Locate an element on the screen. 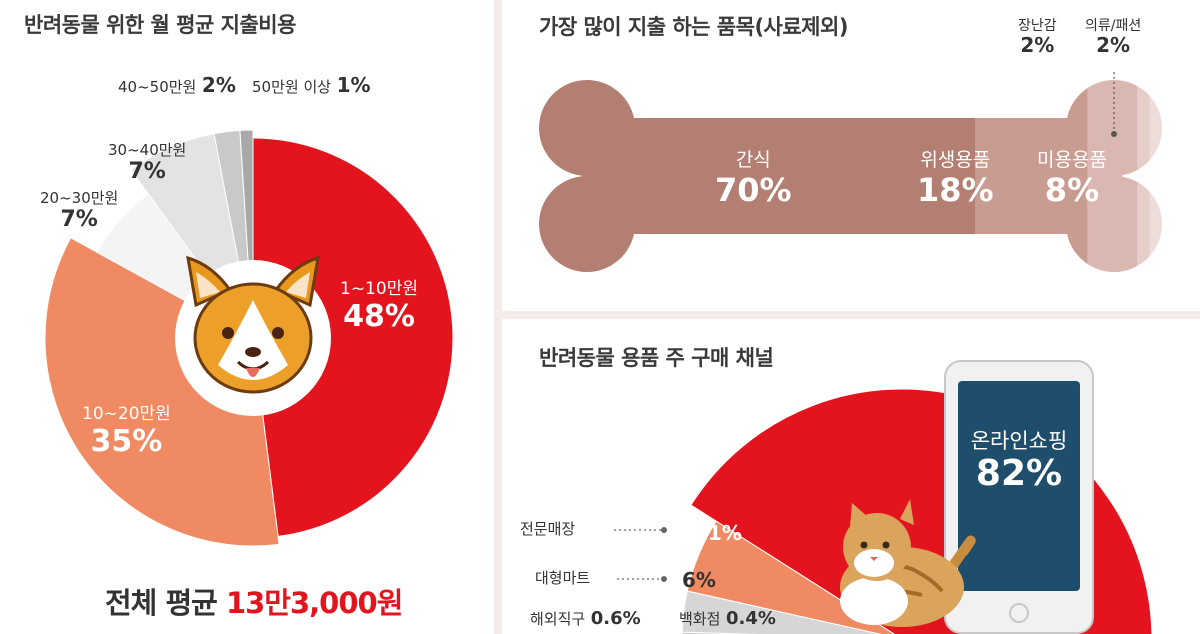 This screenshot has width=1200, height=634. fan-label-mart-name: 대형마트 is located at coordinates (563, 578).